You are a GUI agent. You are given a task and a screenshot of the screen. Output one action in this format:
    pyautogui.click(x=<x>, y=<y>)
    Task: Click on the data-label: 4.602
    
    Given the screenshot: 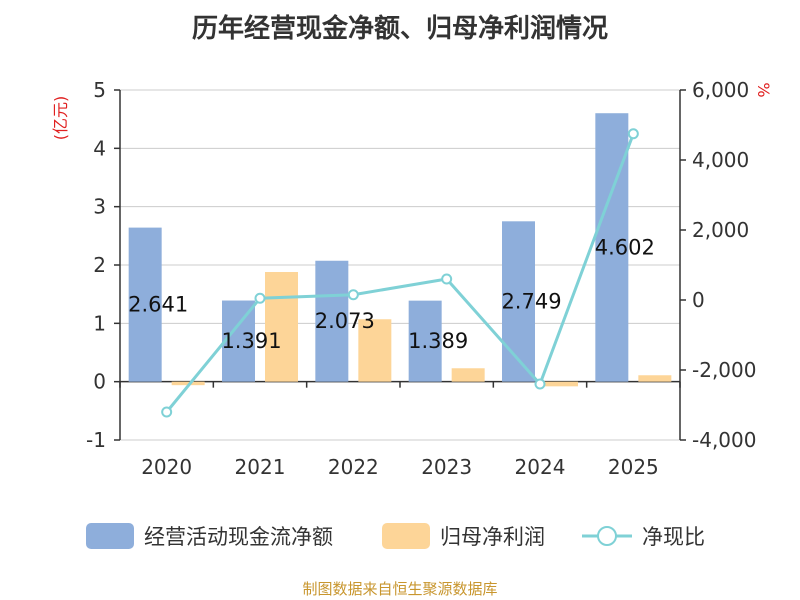 What is the action you would take?
    pyautogui.click(x=625, y=247)
    